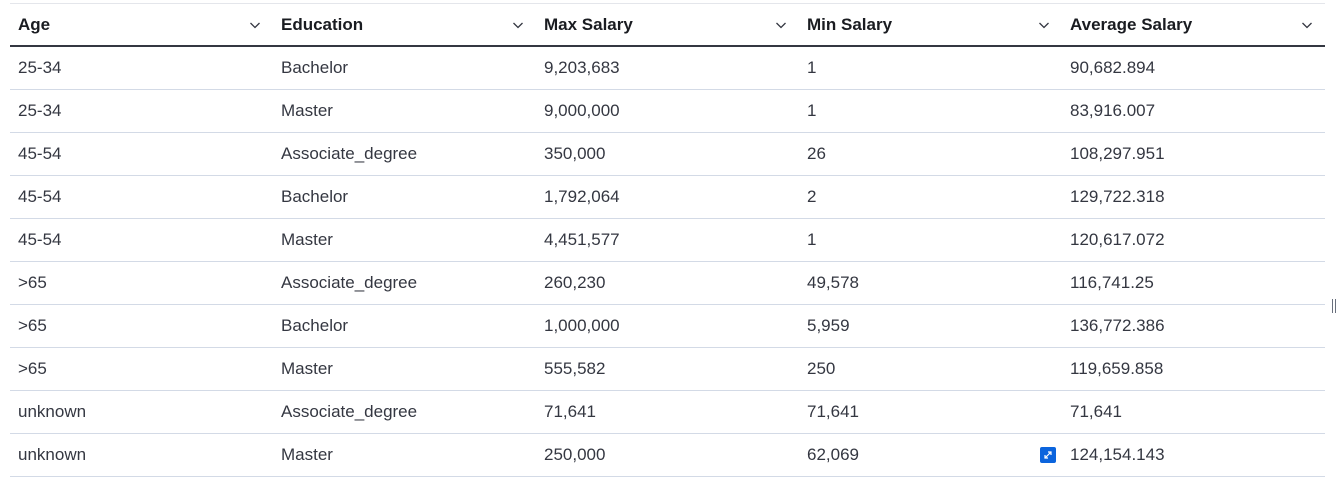 The width and height of the screenshot is (1340, 487). What do you see at coordinates (1117, 368) in the screenshot?
I see `cell-average-salary: 119,659.858` at bounding box center [1117, 368].